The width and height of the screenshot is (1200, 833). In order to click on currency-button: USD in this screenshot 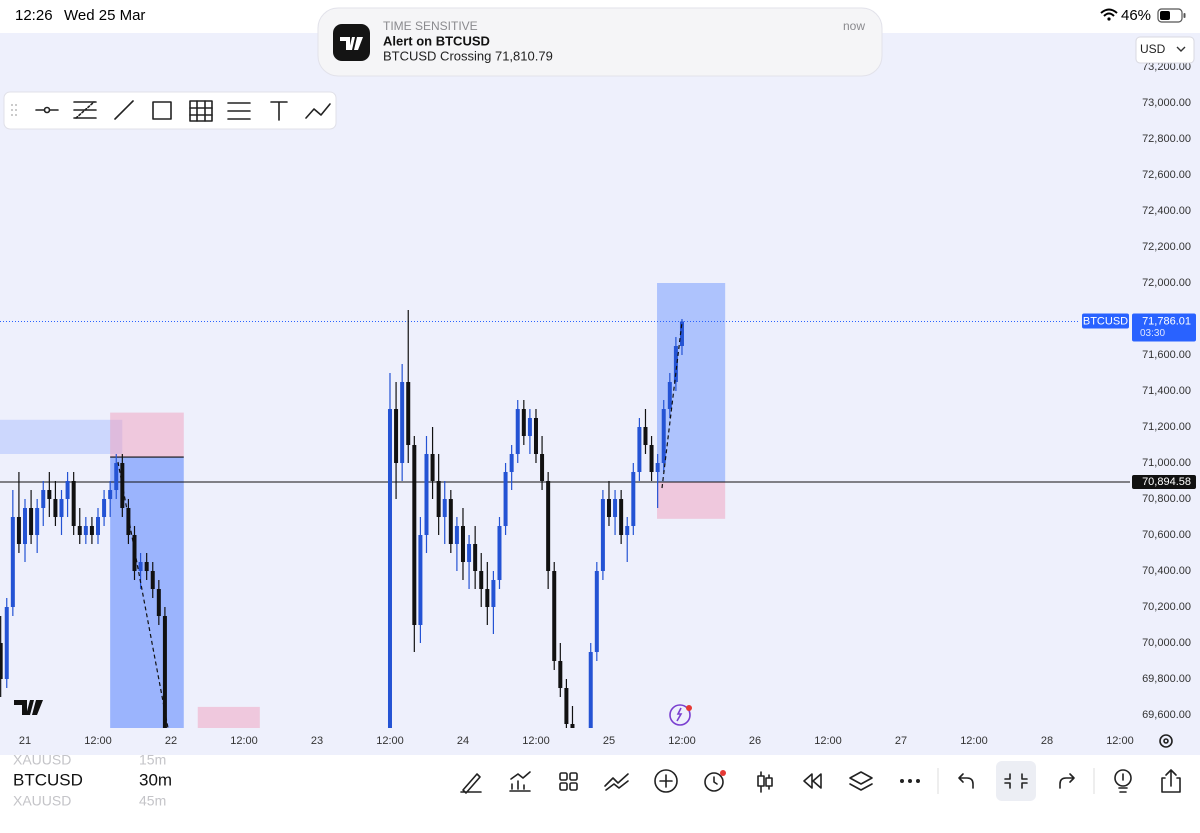, I will do `click(1165, 50)`.